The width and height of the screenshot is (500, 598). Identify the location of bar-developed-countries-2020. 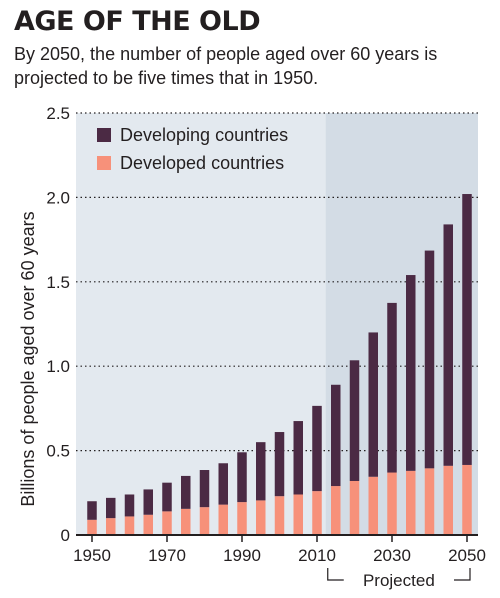
(354, 507).